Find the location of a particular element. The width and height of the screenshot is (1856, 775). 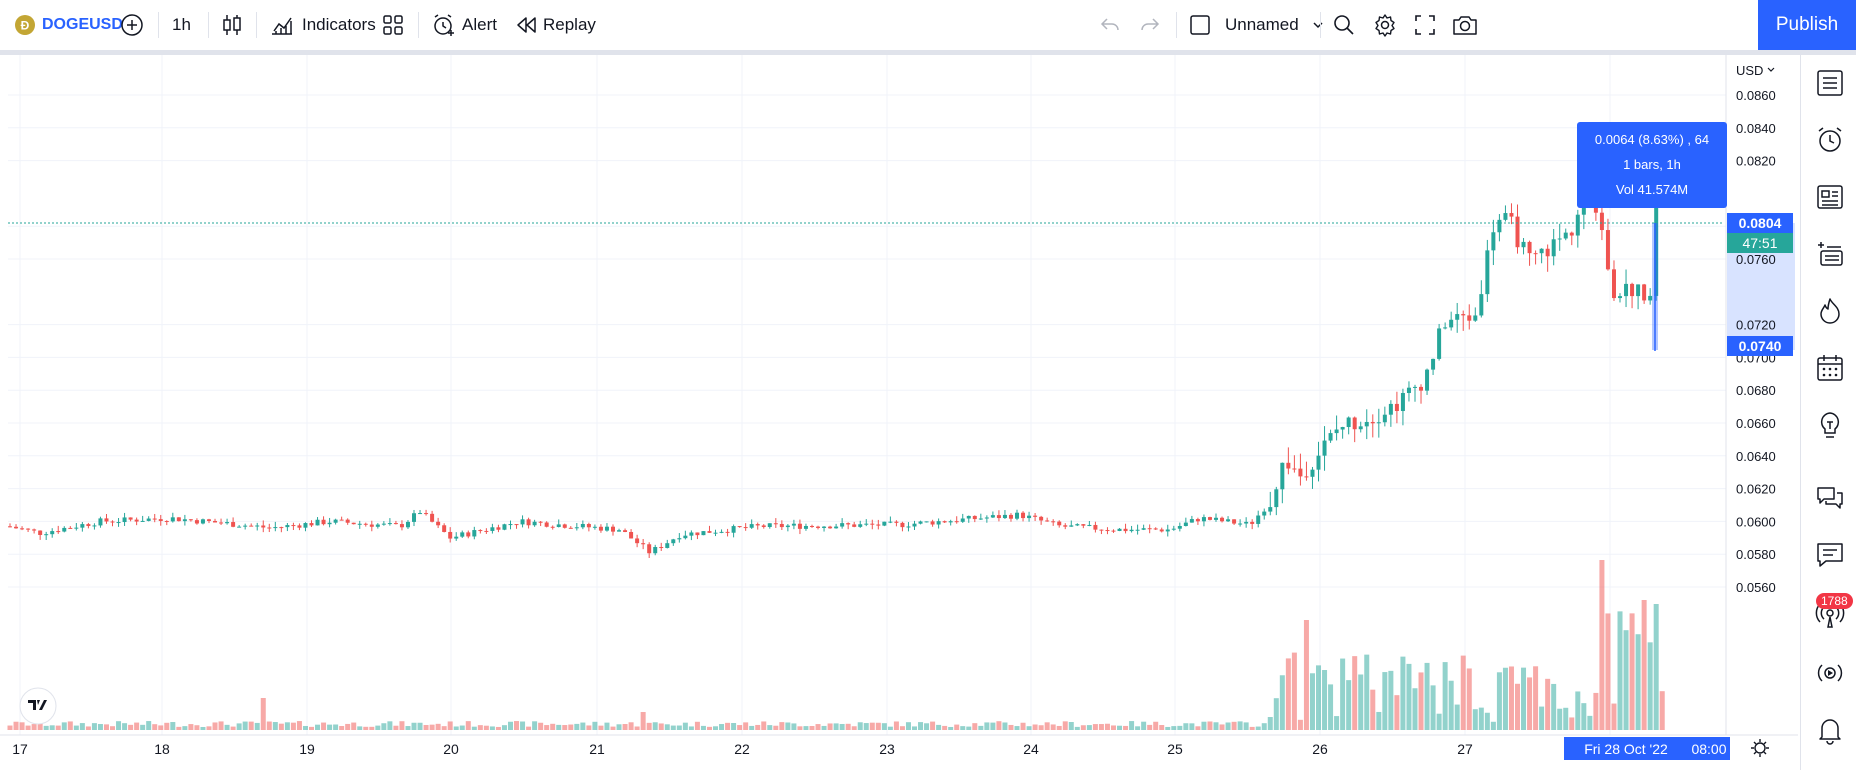

compare-button is located at coordinates (132, 25).